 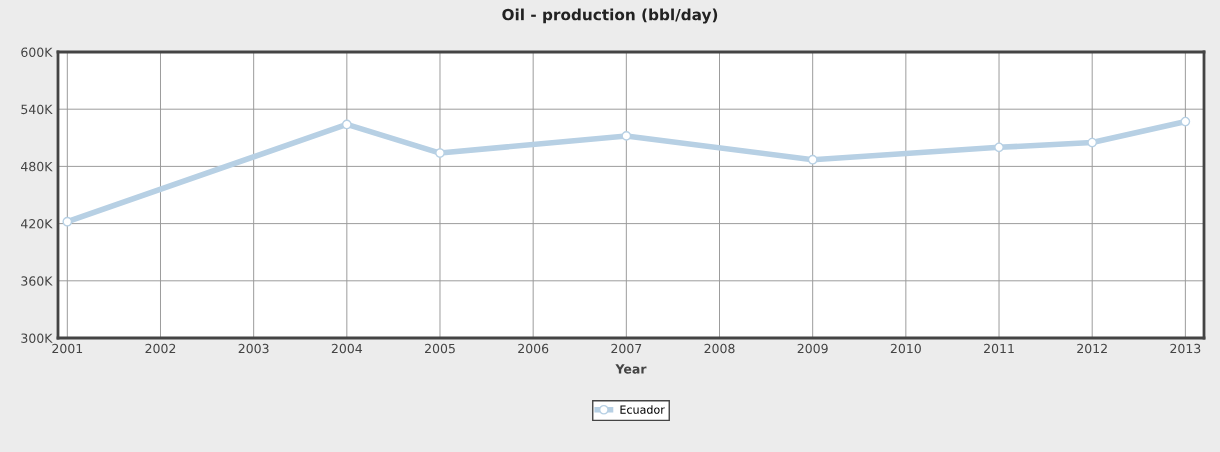 I want to click on x-tick-label: 2001, so click(x=67, y=348).